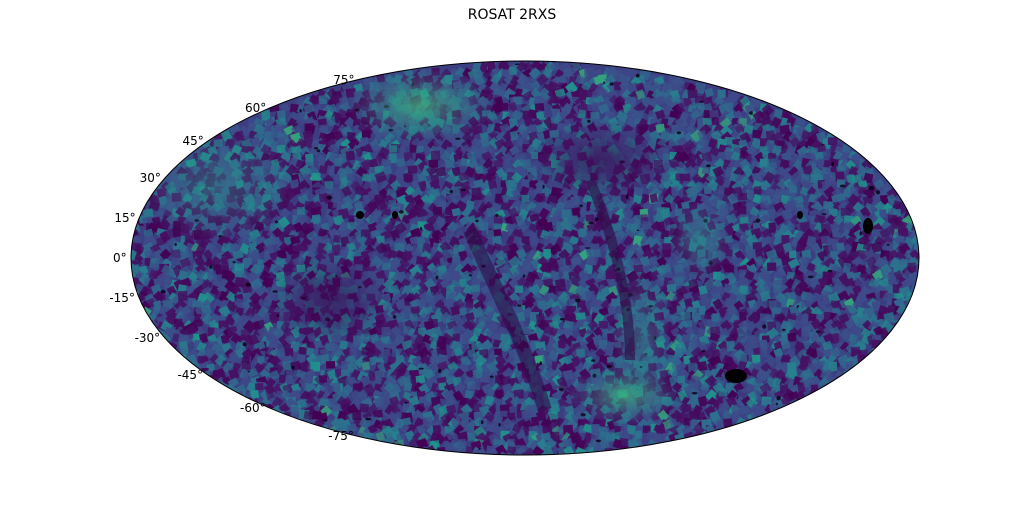 The image size is (1024, 512). I want to click on bright-region-north, so click(420, 105).